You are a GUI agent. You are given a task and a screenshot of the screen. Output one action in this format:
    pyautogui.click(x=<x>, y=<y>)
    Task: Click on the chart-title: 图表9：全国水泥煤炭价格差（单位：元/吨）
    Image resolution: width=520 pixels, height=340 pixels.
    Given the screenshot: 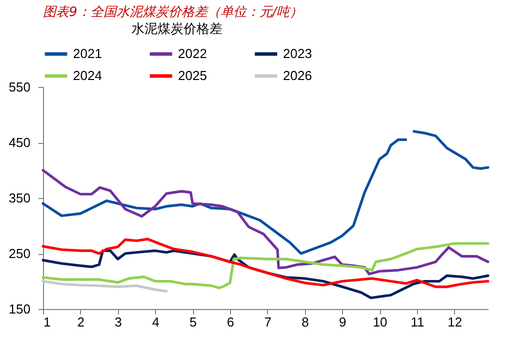 What is the action you would take?
    pyautogui.click(x=173, y=12)
    